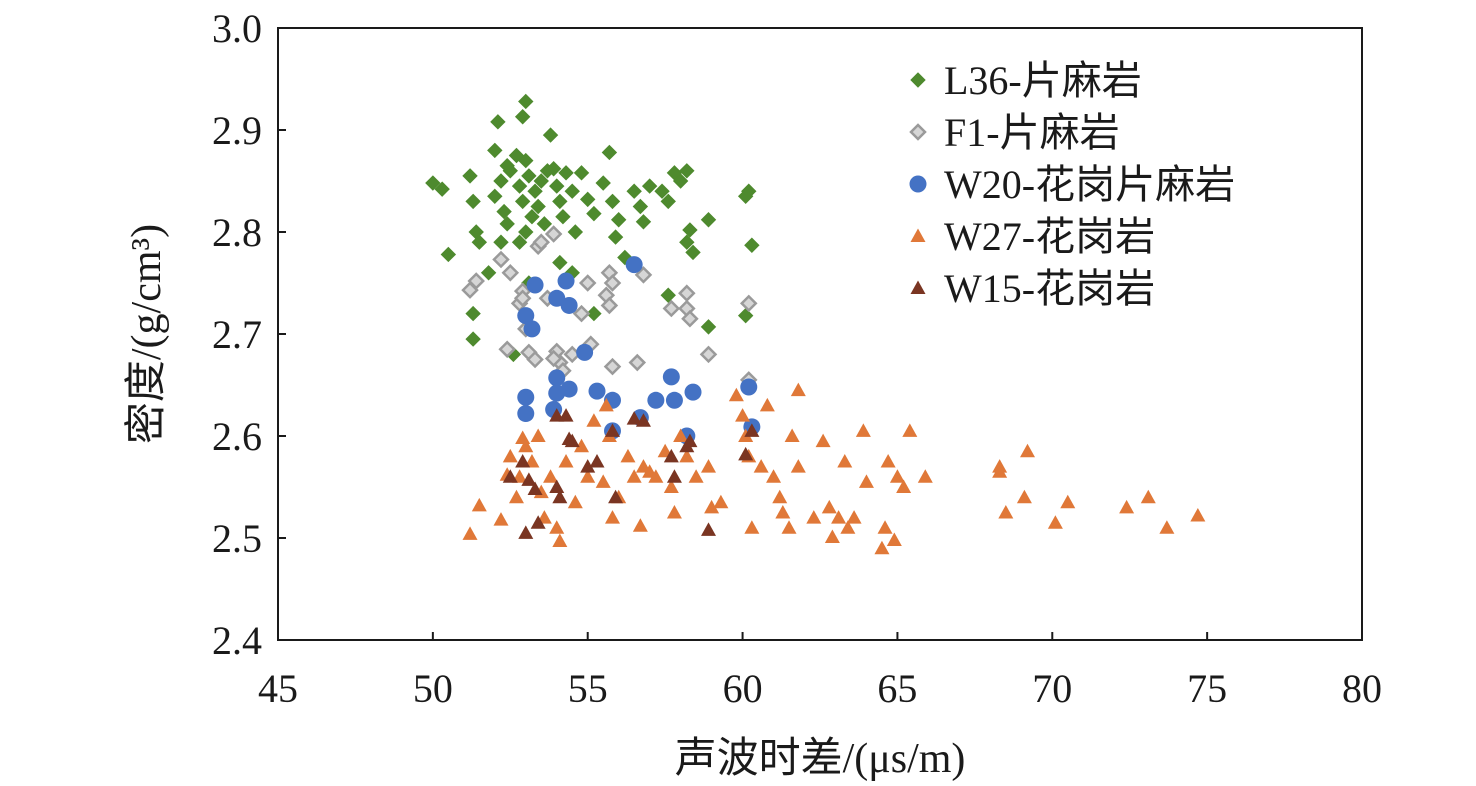 This screenshot has width=1476, height=786. What do you see at coordinates (1052, 688) in the screenshot?
I see `x-tick-label: 70` at bounding box center [1052, 688].